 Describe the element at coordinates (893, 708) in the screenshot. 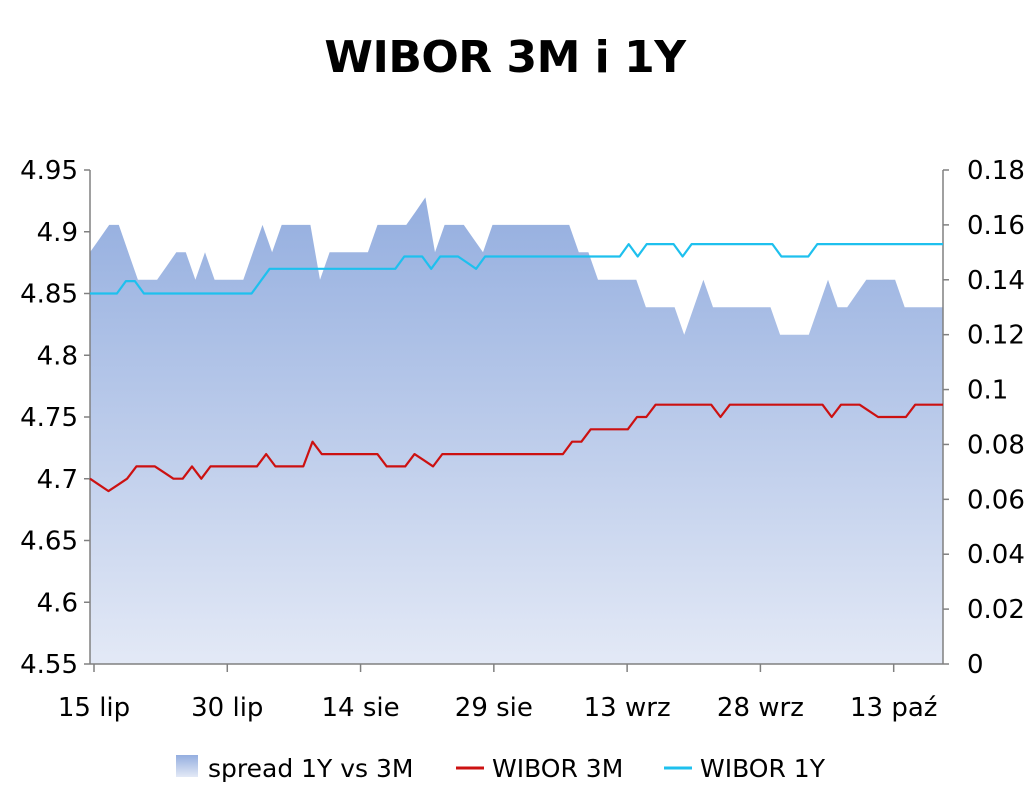

I see `x-tick-label: 13 paź` at that location.